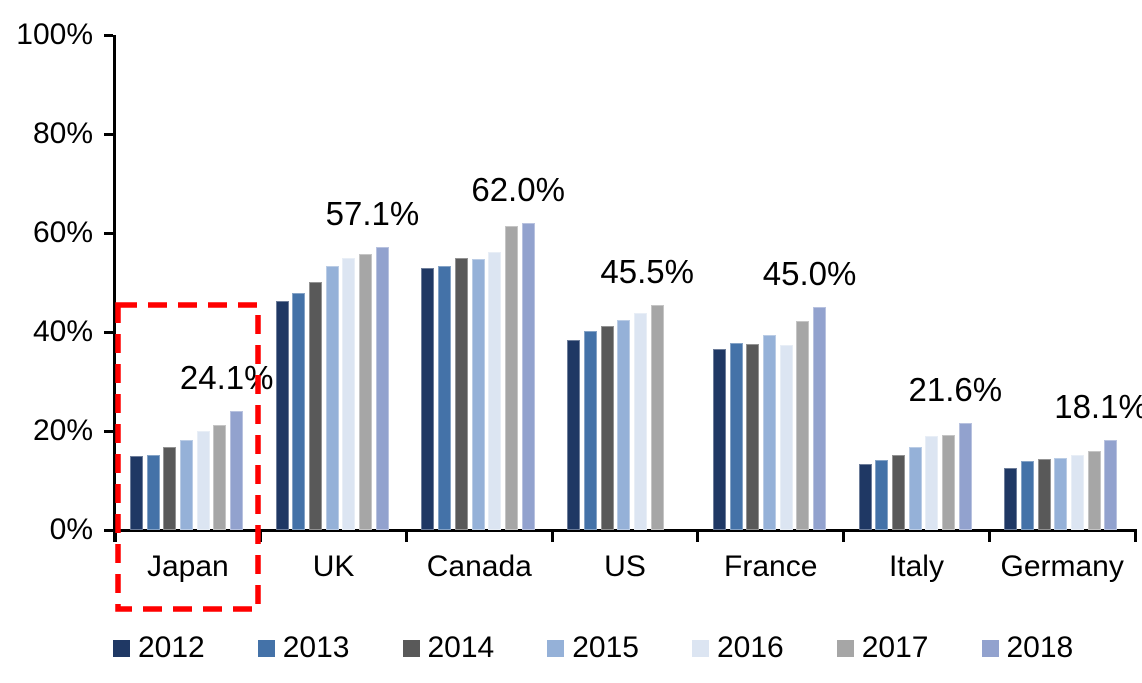 The height and width of the screenshot is (683, 1142). I want to click on bar-us-2017, so click(657, 417).